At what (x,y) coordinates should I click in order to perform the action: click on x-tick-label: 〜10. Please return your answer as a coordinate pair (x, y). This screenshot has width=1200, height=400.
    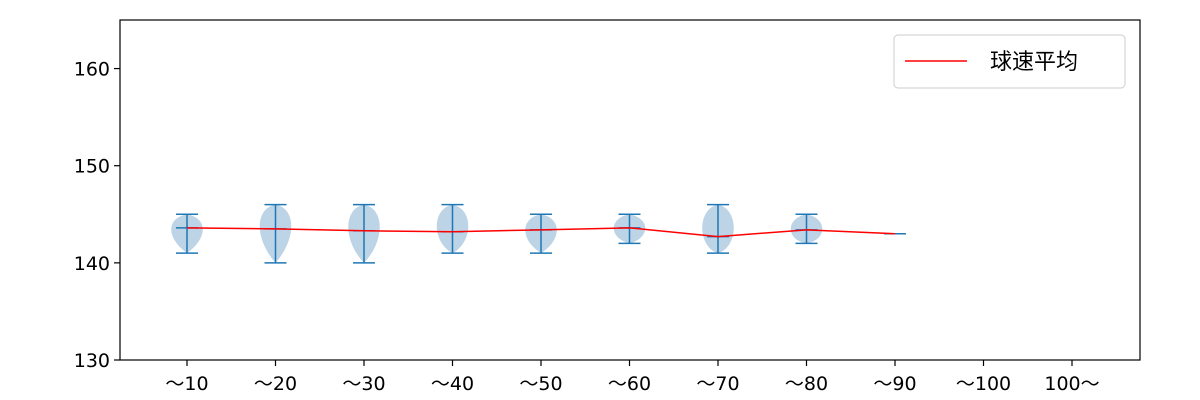
    Looking at the image, I should click on (186, 384).